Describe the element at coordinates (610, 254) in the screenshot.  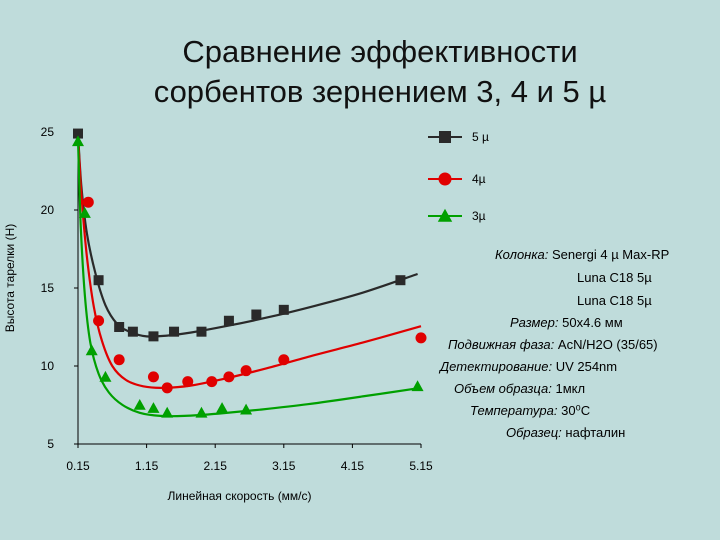
I see `condition-value: Senergi 4 µ Max-RP` at that location.